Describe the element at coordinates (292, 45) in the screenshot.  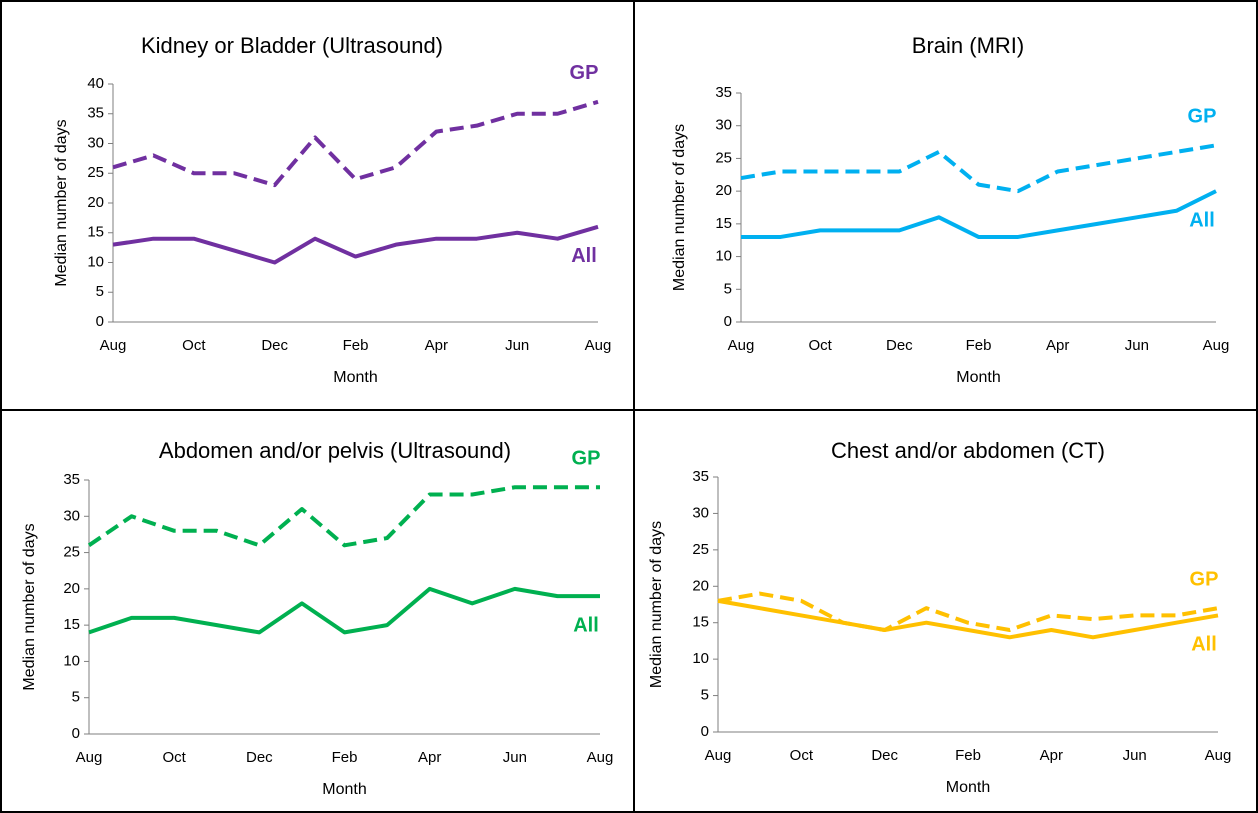
I see `chart-title: Kidney or Bladder (Ultrasound)` at that location.